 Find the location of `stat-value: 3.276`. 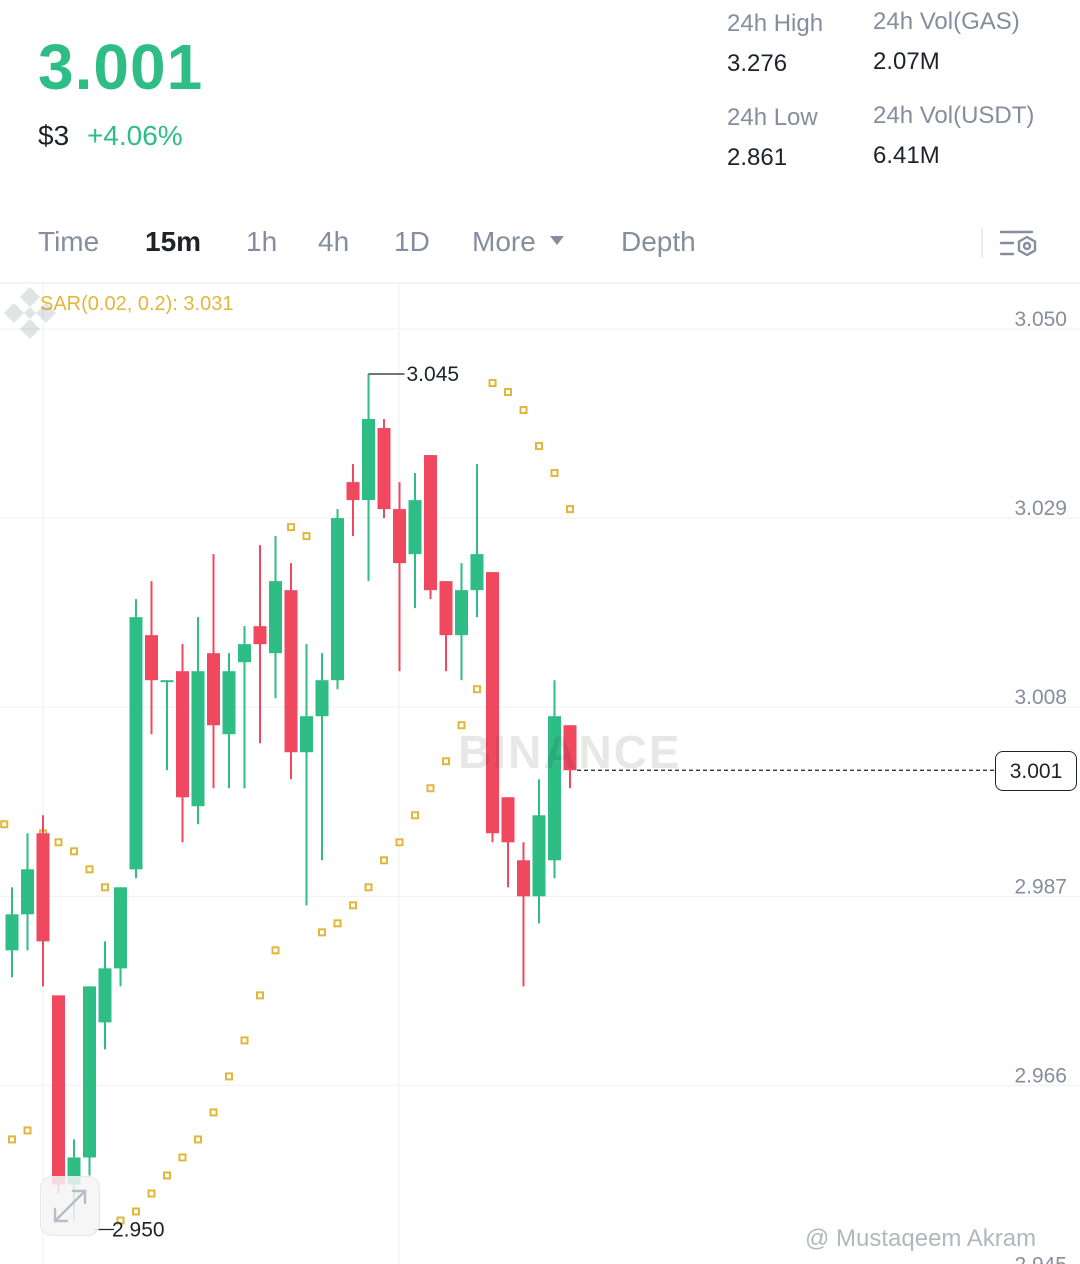

stat-value: 3.276 is located at coordinates (757, 63).